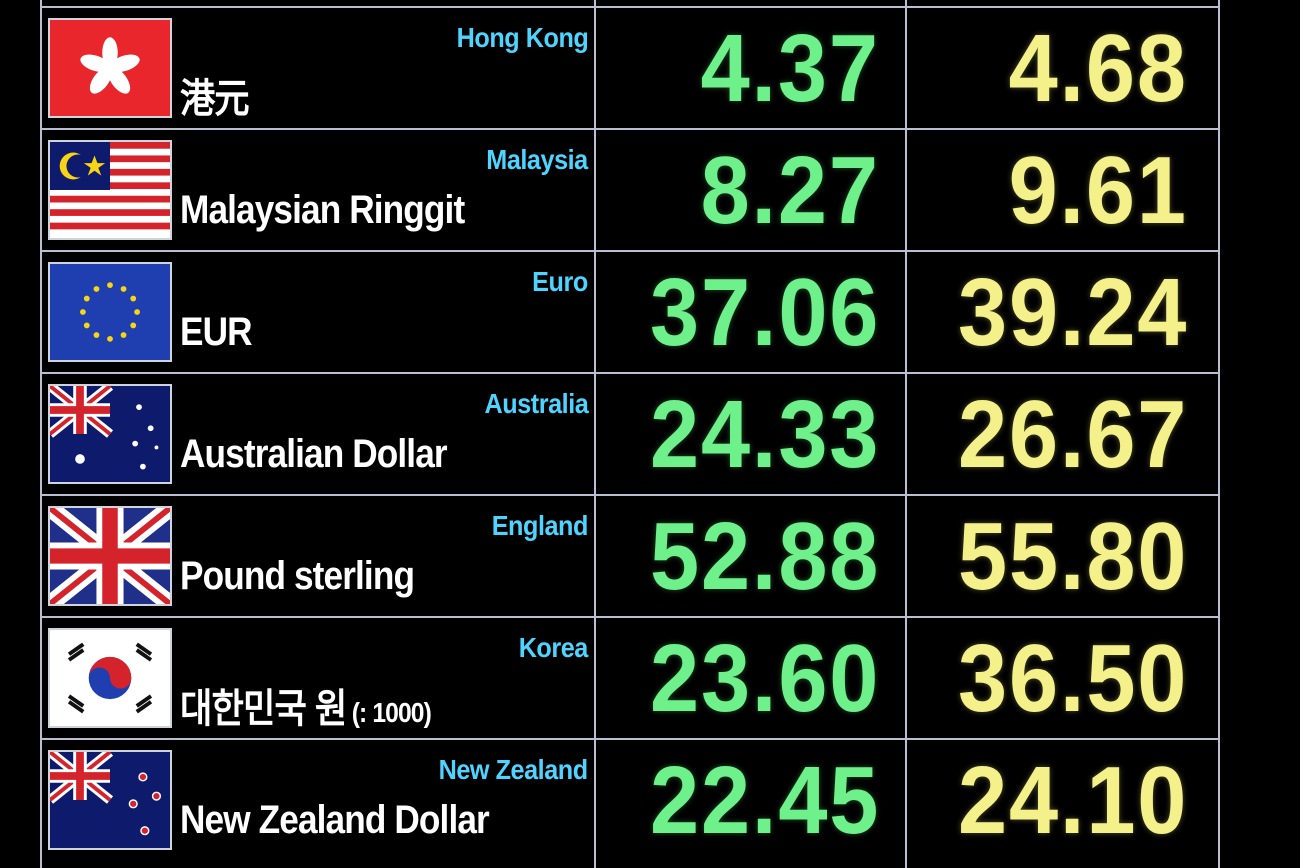 This screenshot has height=868, width=1300. What do you see at coordinates (513, 769) in the screenshot?
I see `country-label: New Zealand` at bounding box center [513, 769].